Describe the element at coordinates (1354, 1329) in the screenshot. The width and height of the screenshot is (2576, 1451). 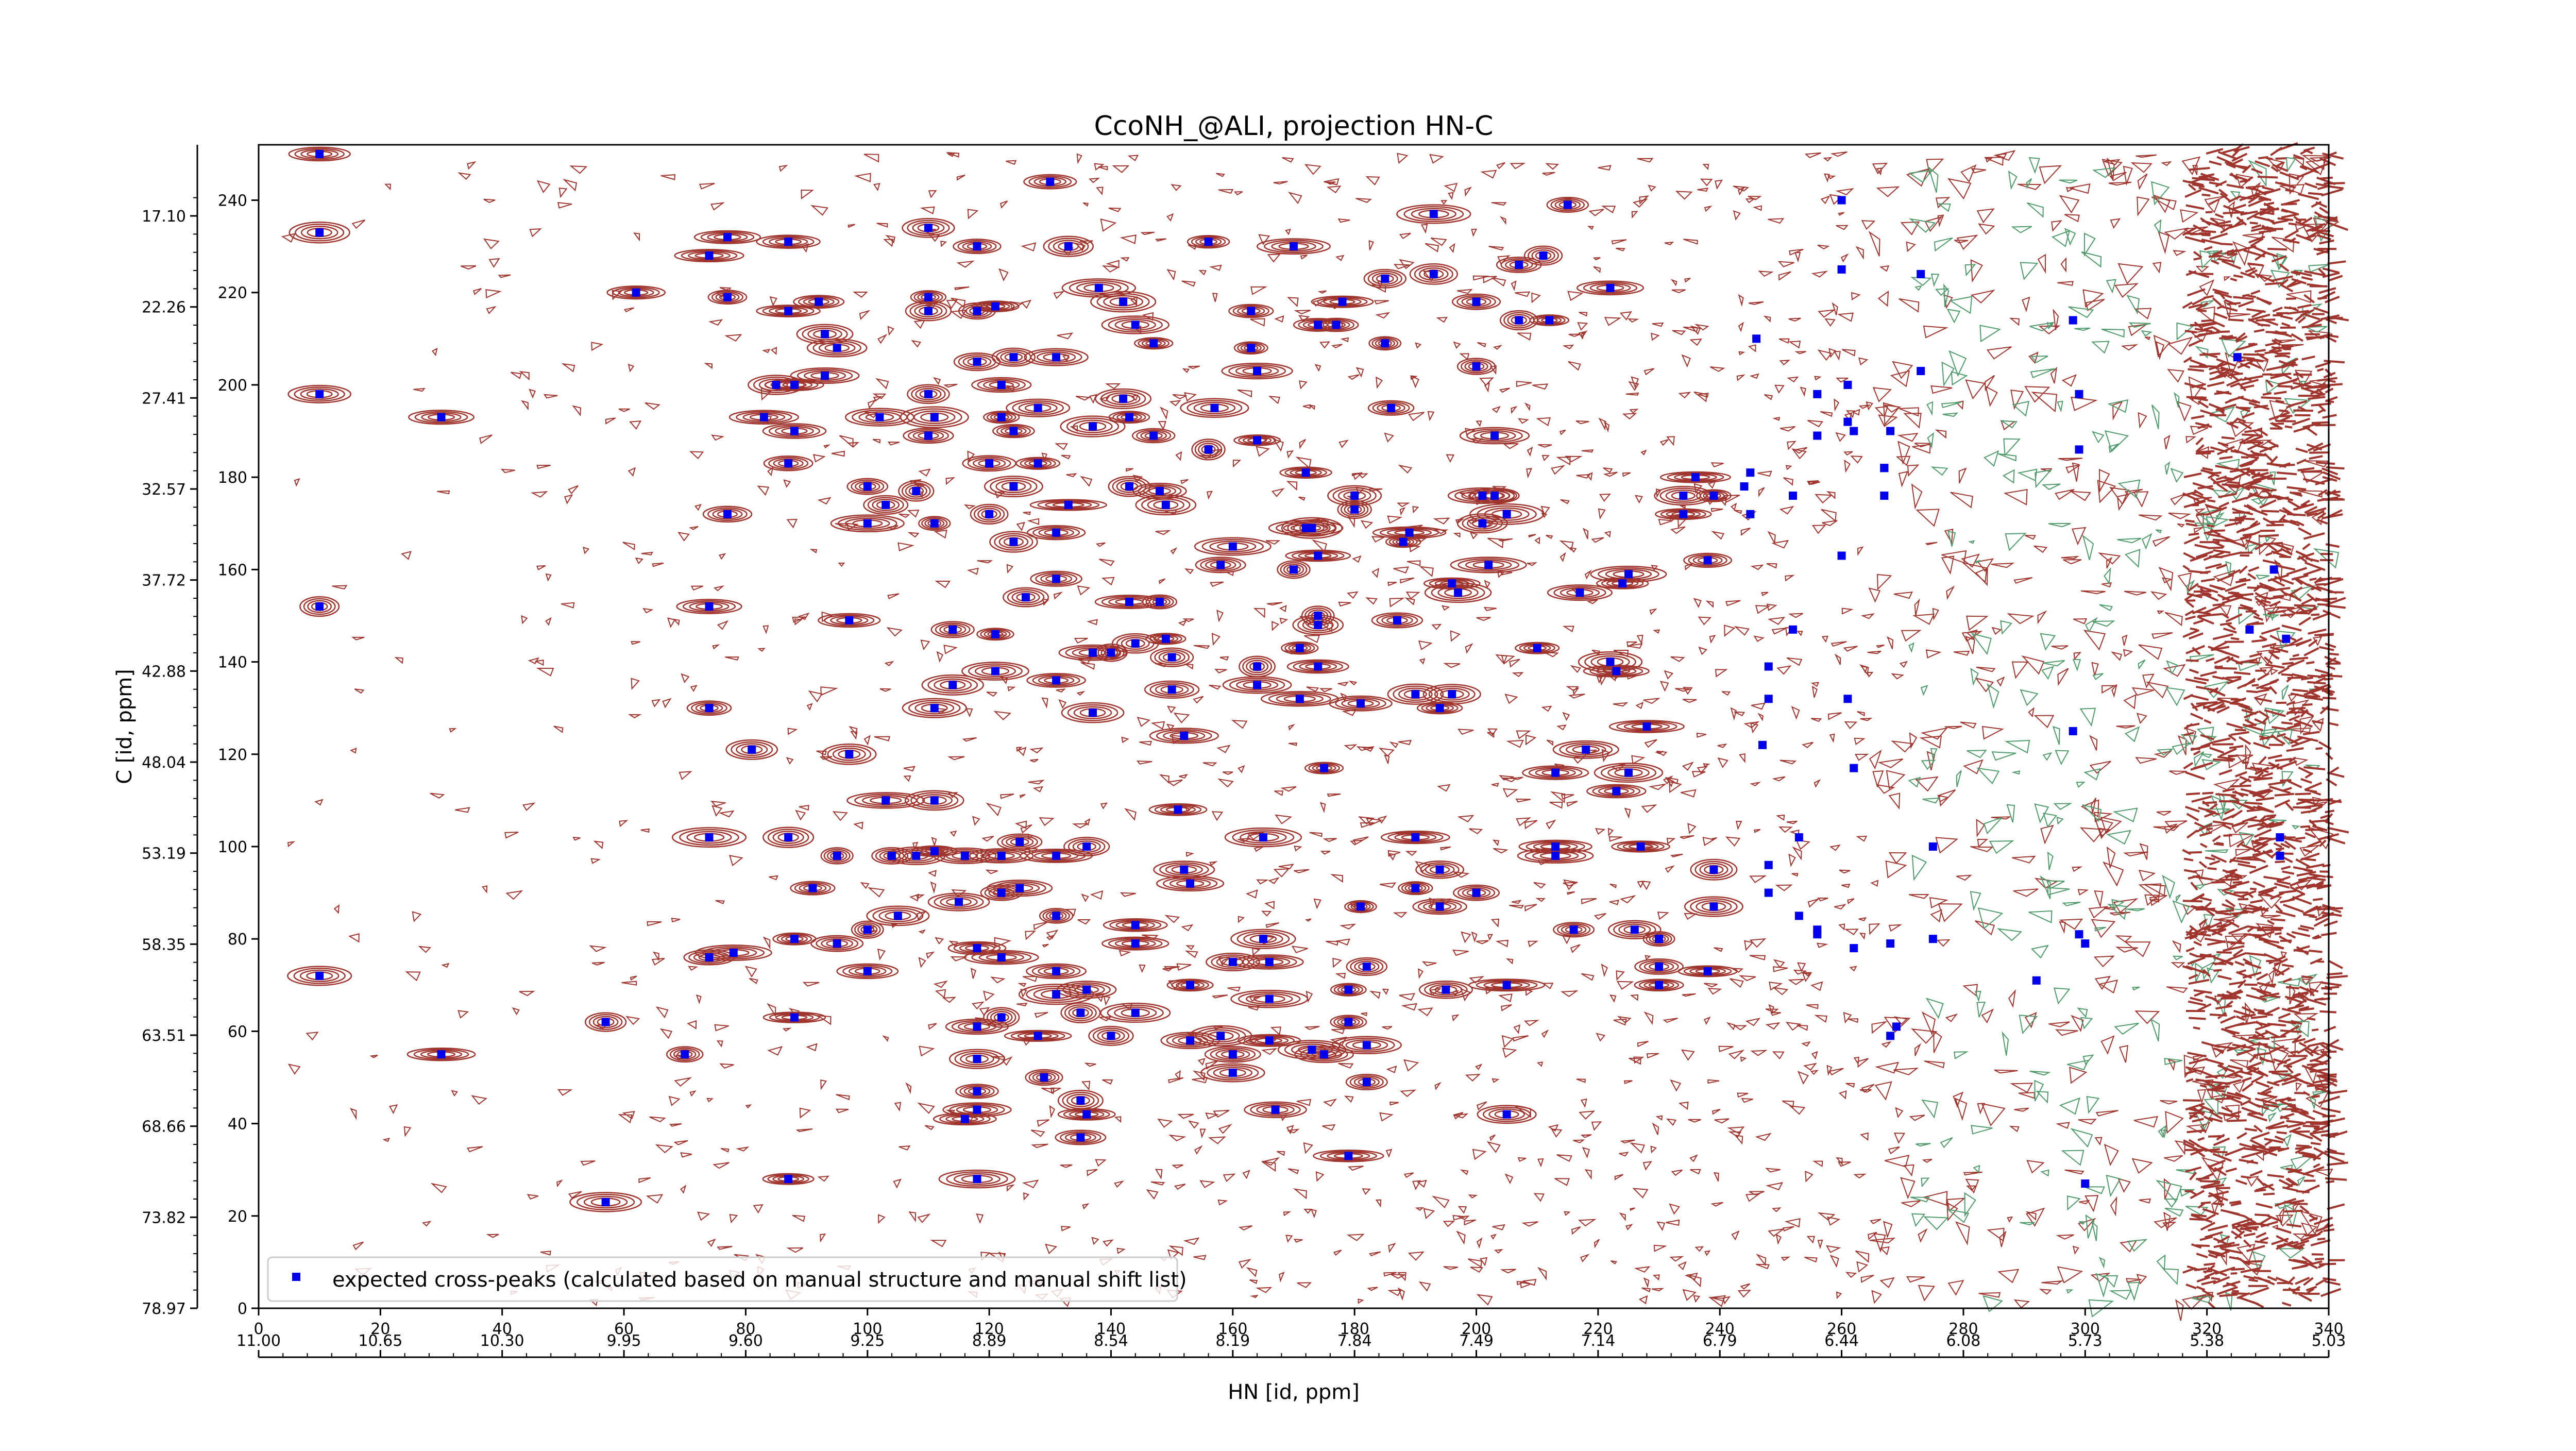
I see `x-index-tick-label: 180` at that location.